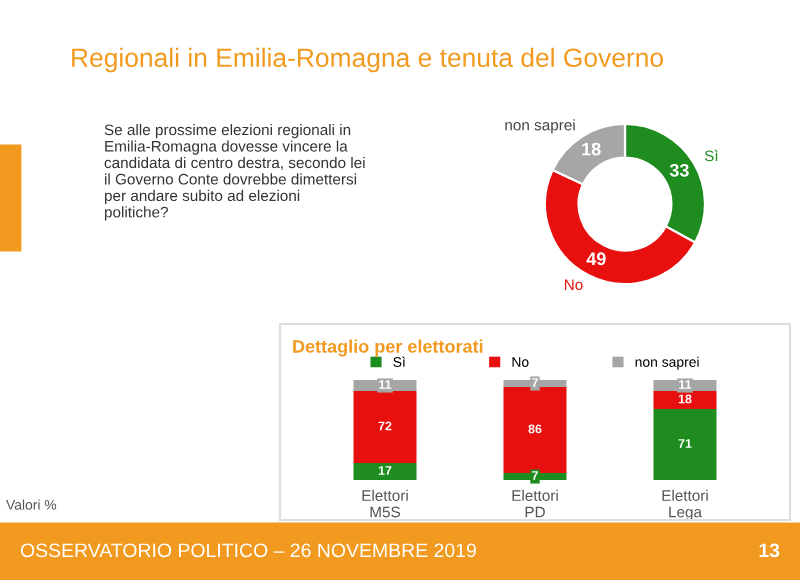 This screenshot has height=580, width=800. Describe the element at coordinates (596, 259) in the screenshot. I see `data-label: 49` at that location.